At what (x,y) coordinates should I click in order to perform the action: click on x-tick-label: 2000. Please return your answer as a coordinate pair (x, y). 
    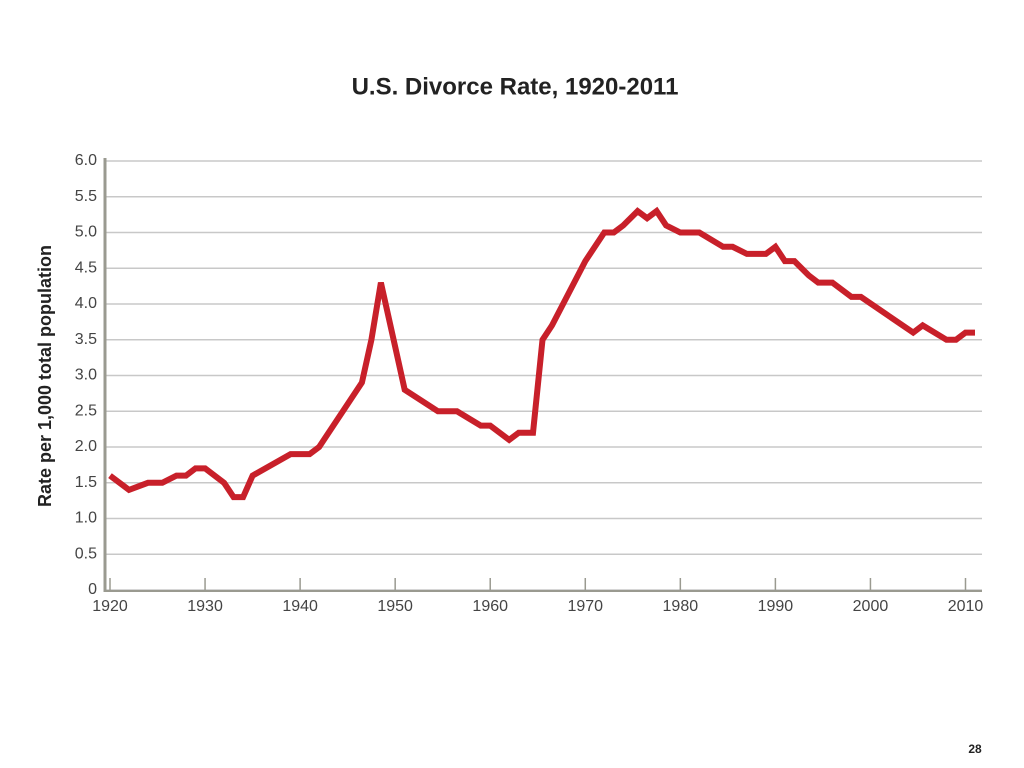
    Looking at the image, I should click on (871, 606).